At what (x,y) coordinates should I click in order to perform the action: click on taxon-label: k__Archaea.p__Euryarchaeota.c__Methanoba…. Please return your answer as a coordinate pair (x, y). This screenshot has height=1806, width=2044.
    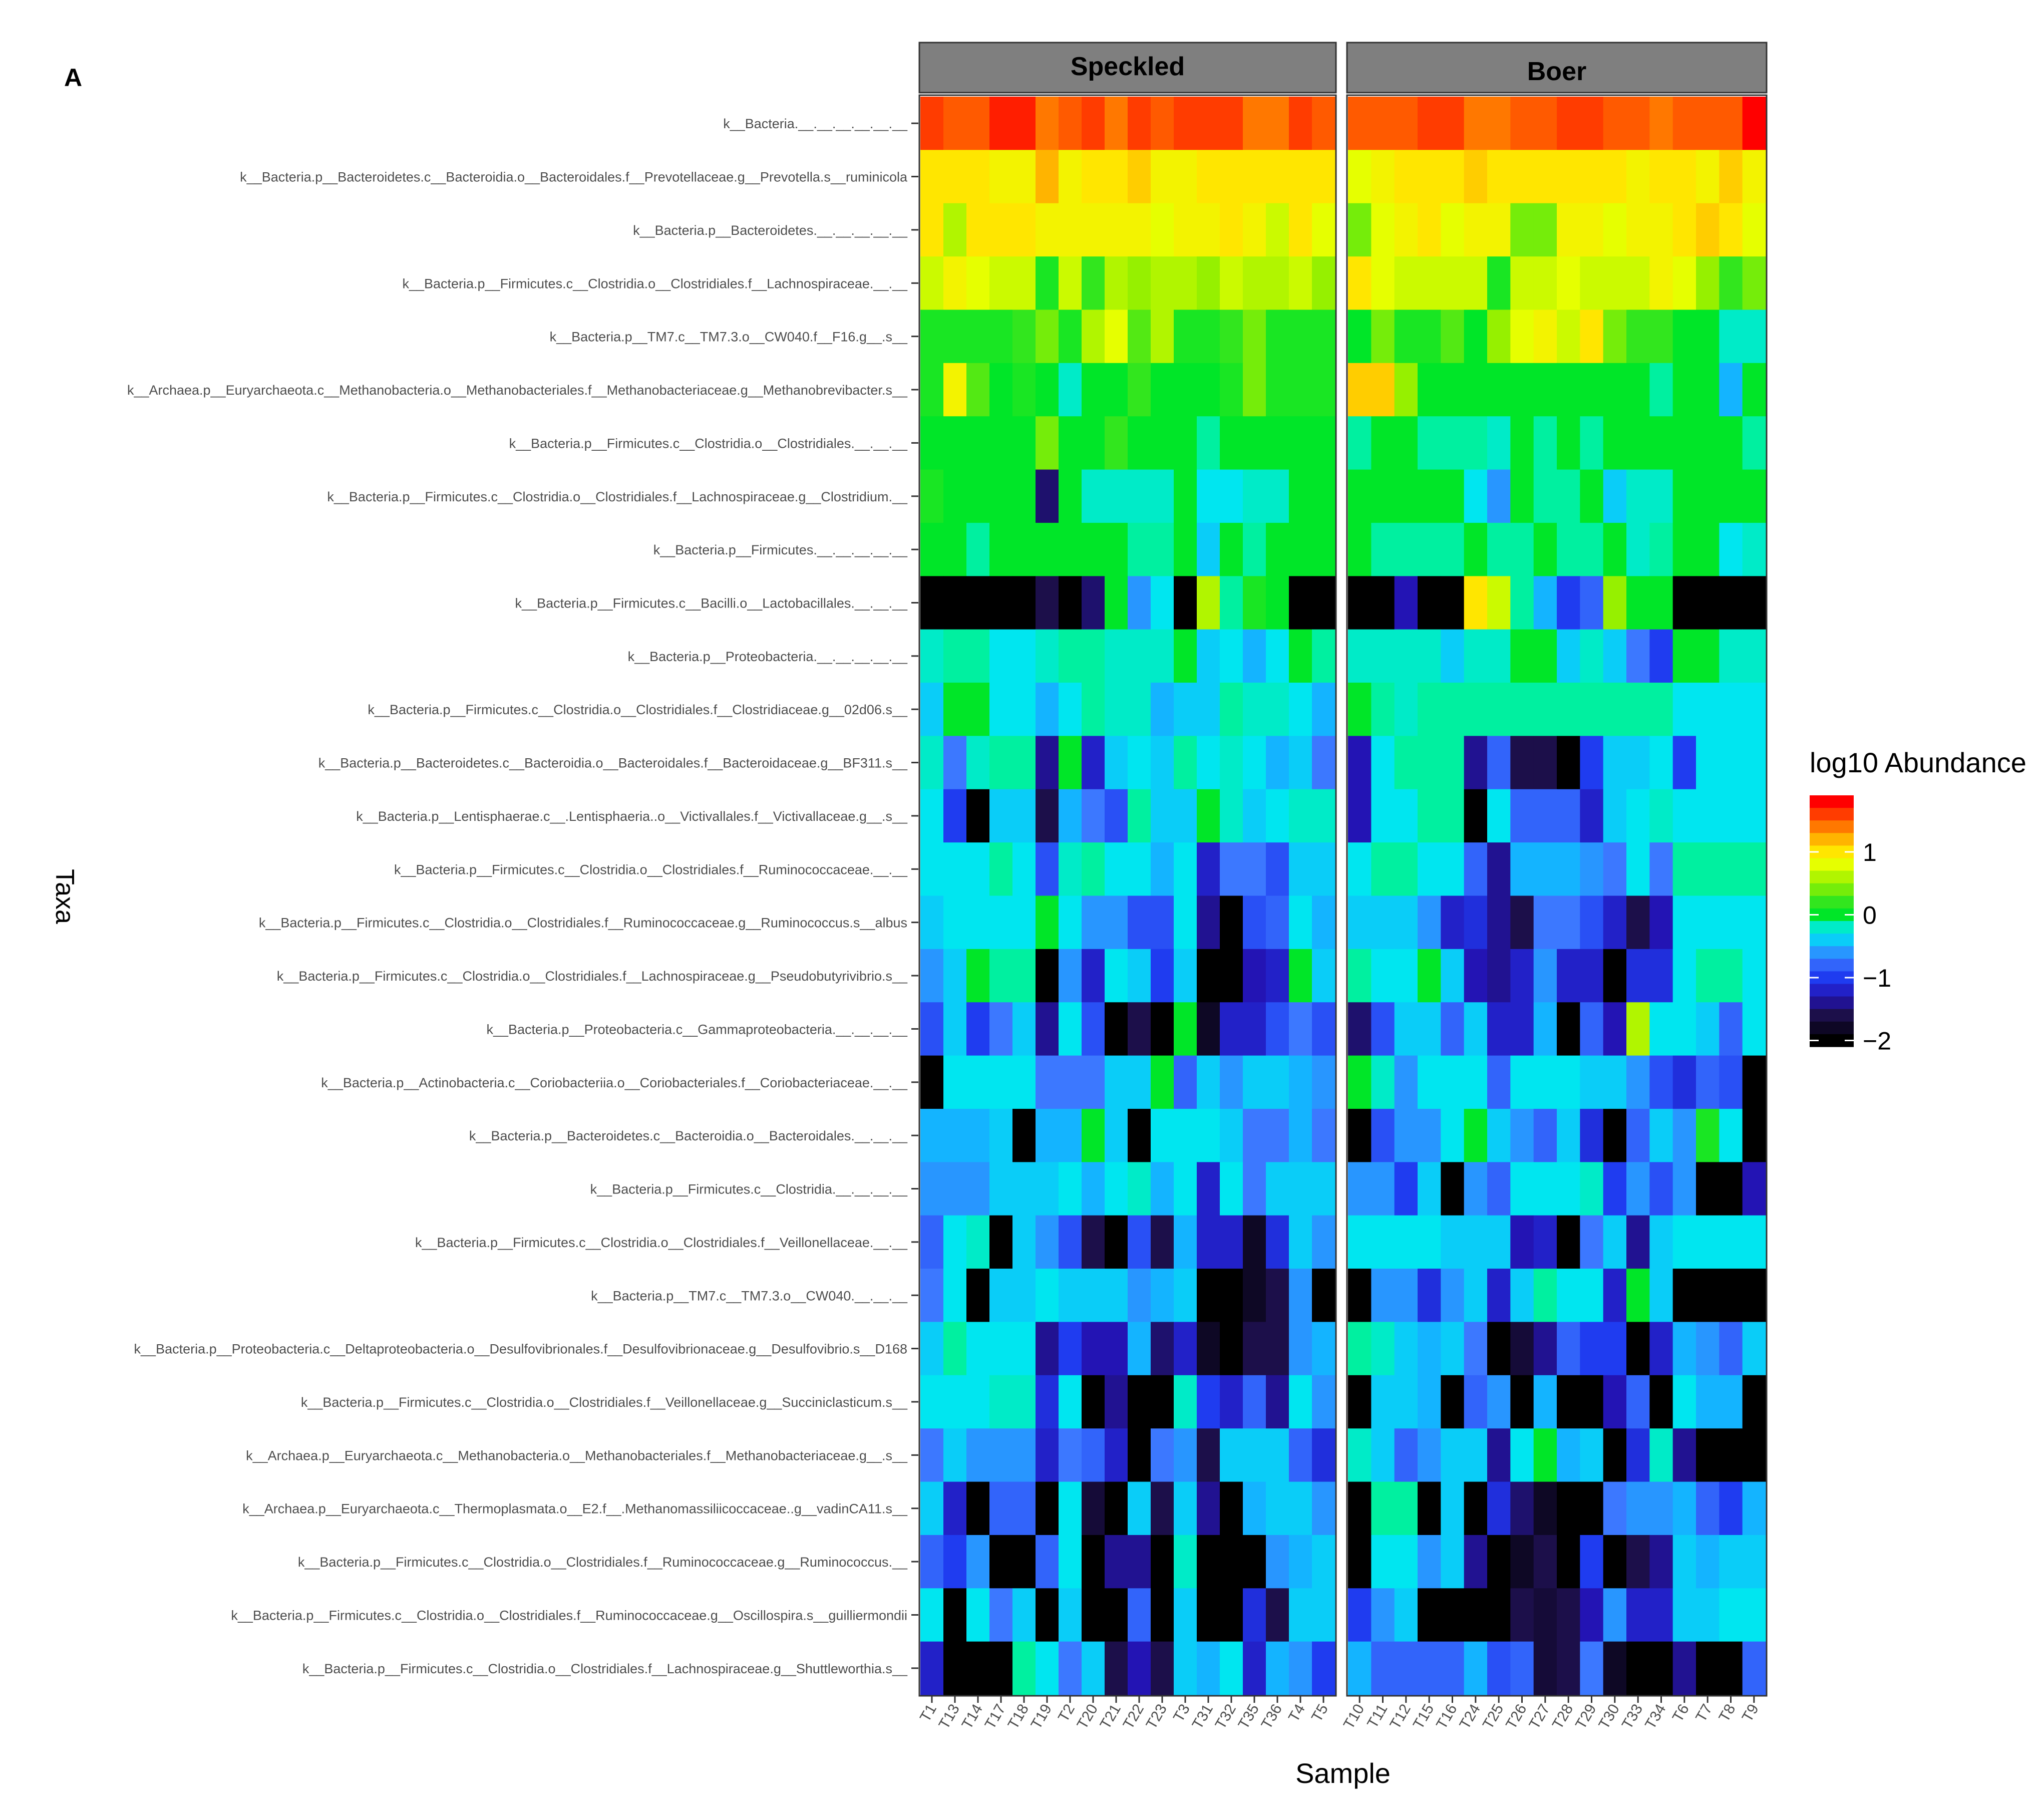
    Looking at the image, I should click on (517, 391).